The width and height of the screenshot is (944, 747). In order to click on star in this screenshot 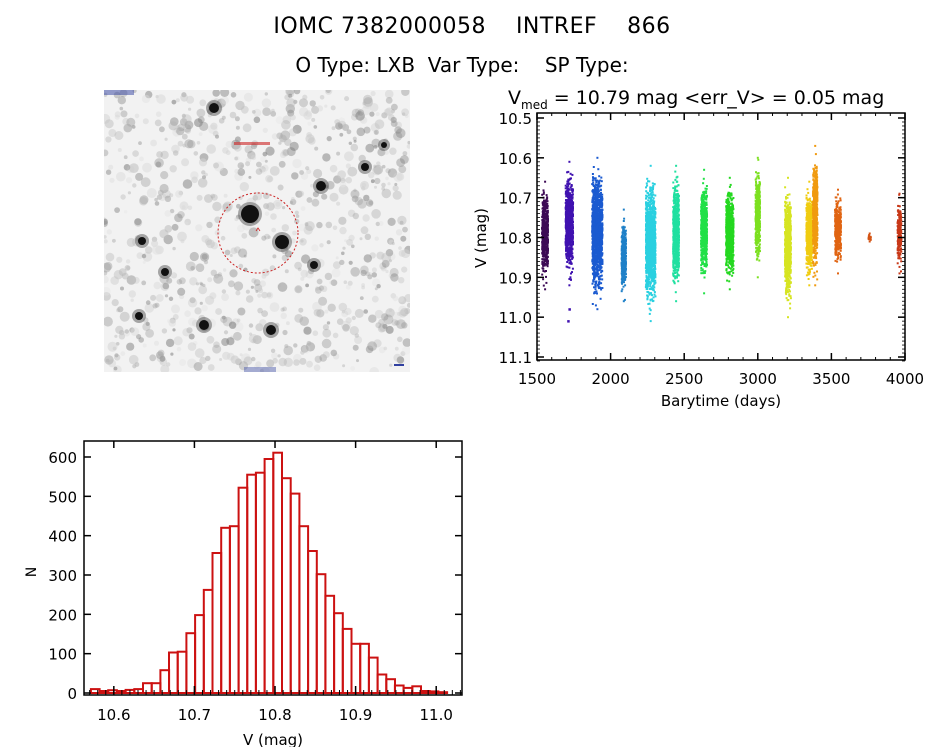, I will do `click(314, 265)`.